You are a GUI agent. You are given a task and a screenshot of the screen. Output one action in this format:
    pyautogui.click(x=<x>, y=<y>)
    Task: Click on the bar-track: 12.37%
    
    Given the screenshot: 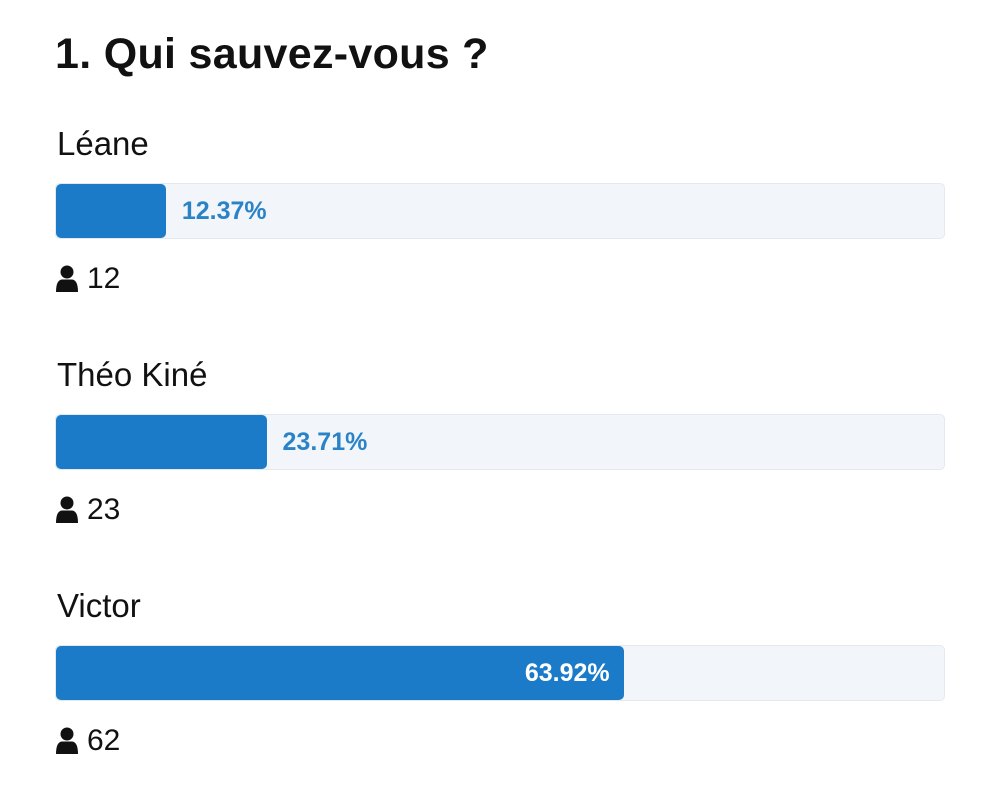 What is the action you would take?
    pyautogui.click(x=500, y=211)
    